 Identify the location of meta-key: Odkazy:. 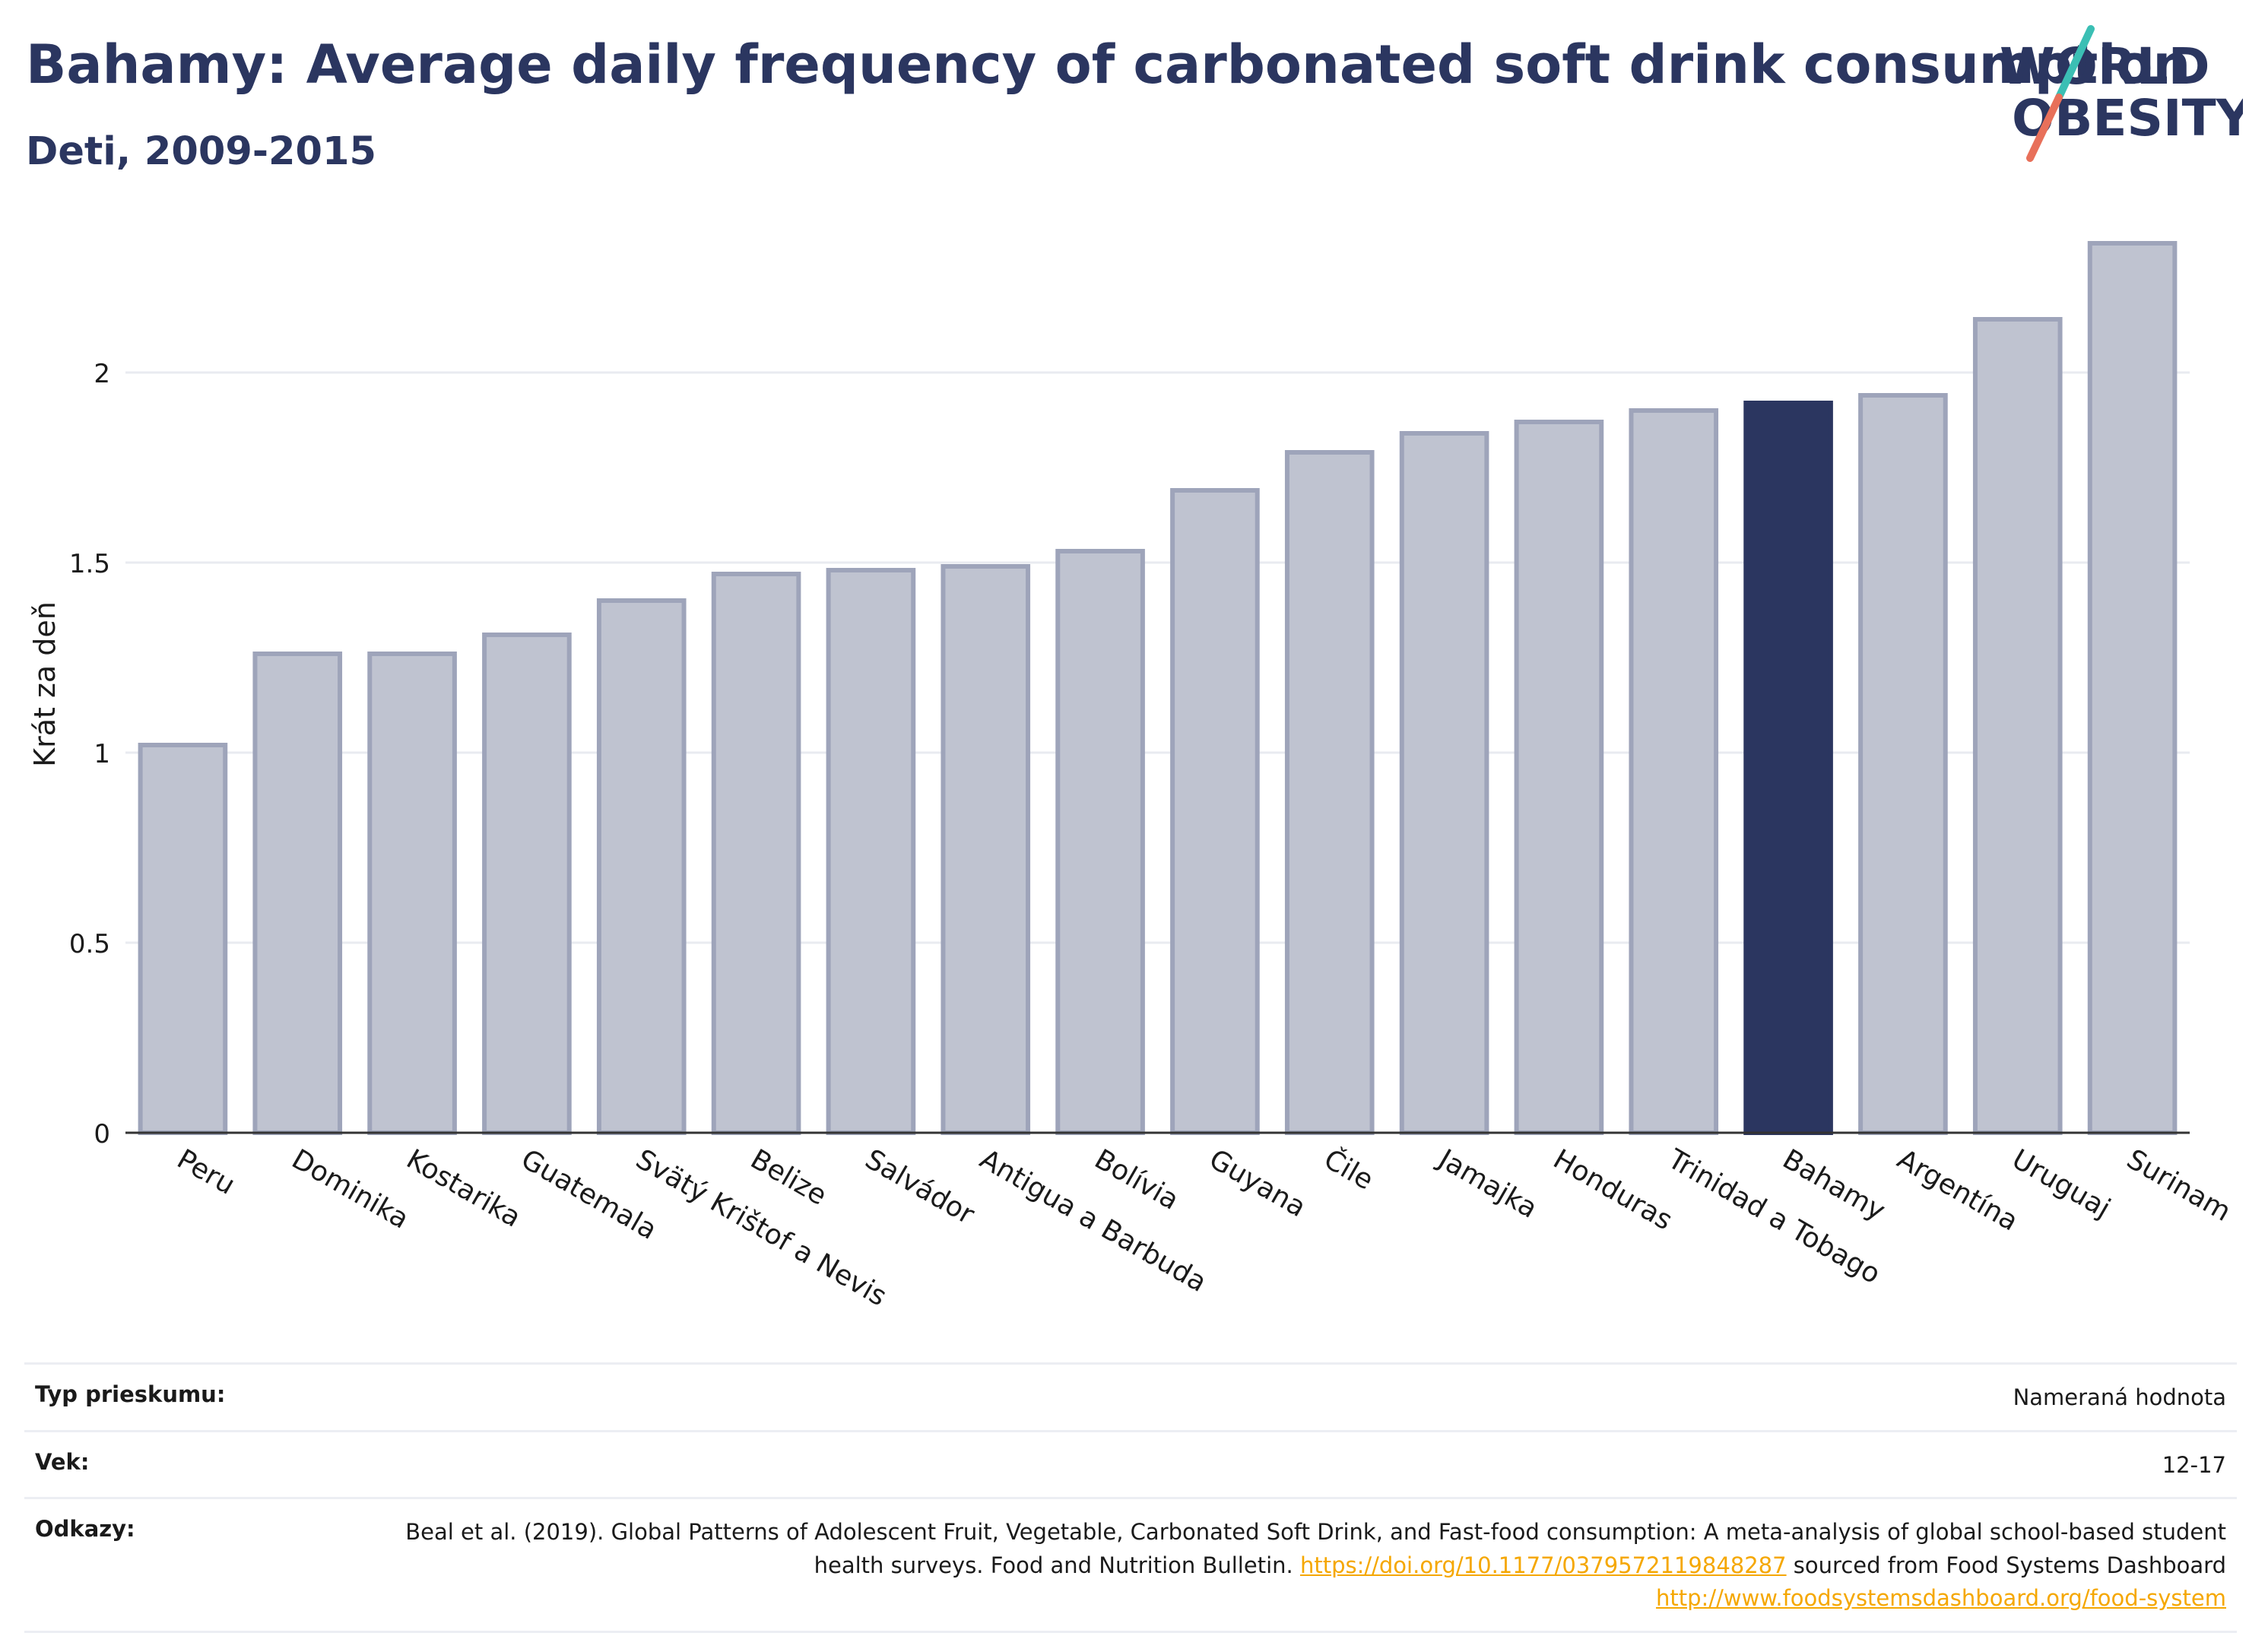
(187, 1565).